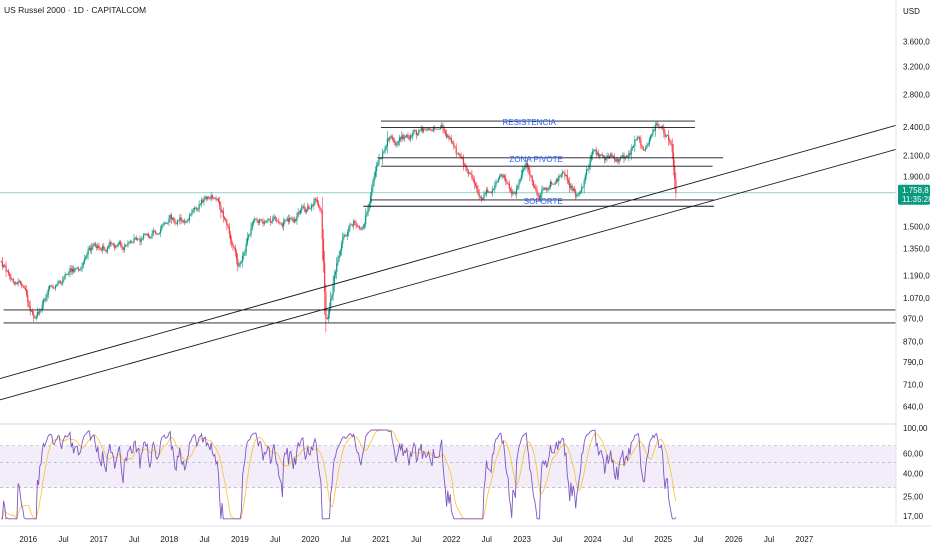  Describe the element at coordinates (543, 201) in the screenshot. I see `soporte-label: SOPORTE` at that location.